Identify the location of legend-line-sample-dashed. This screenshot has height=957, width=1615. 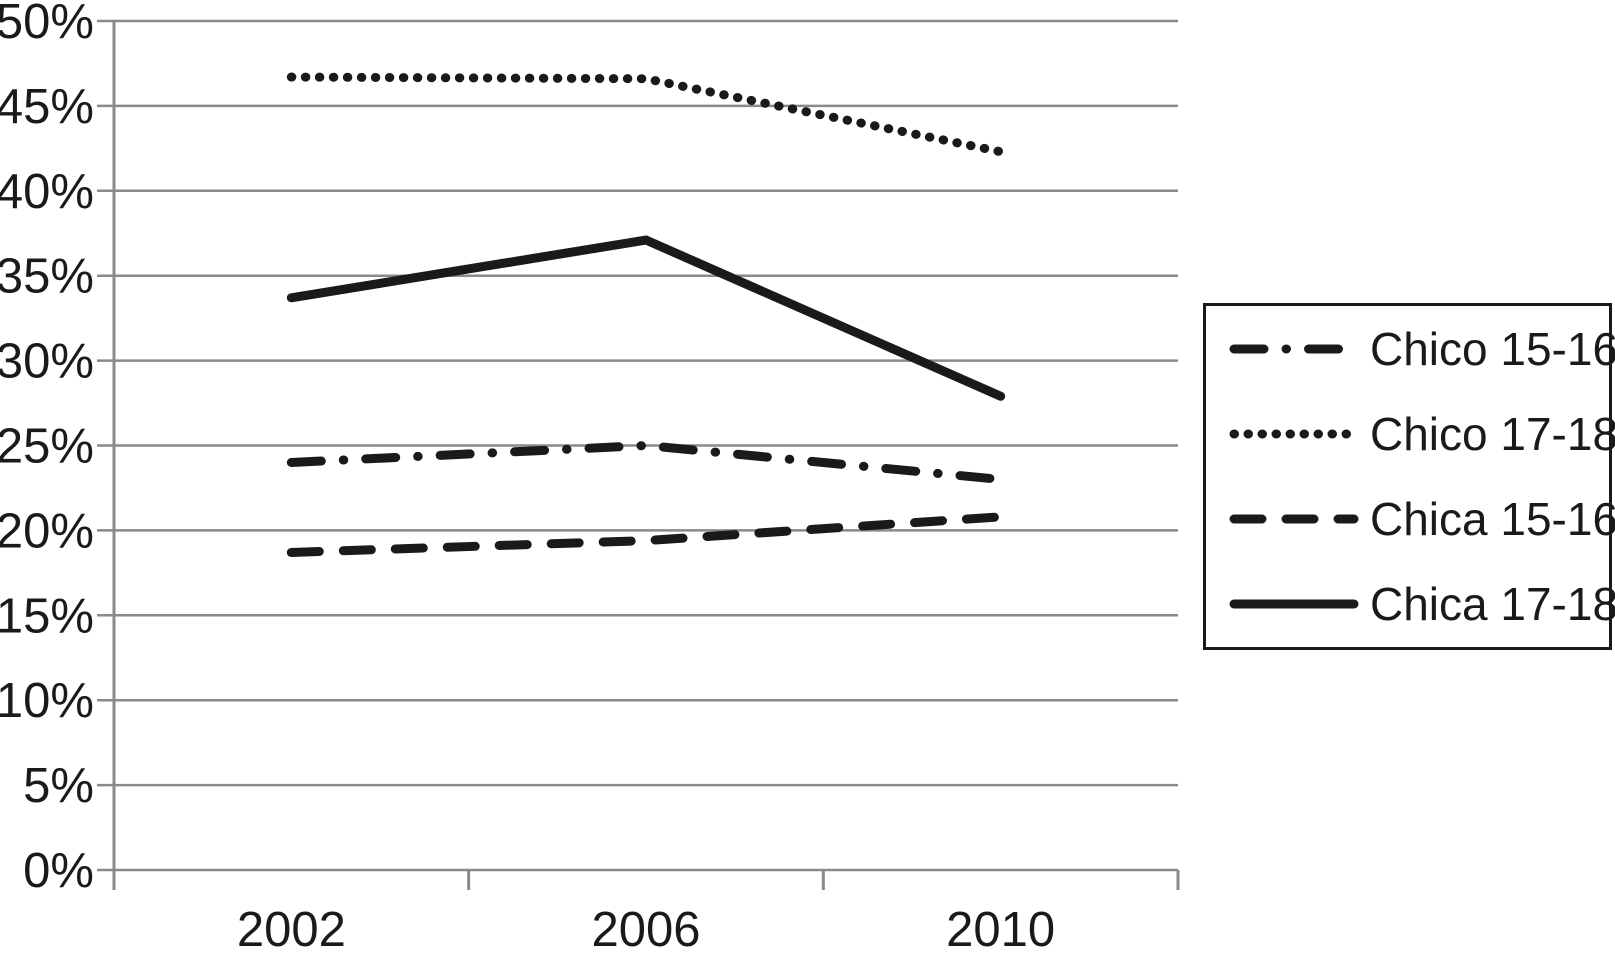
(1294, 519).